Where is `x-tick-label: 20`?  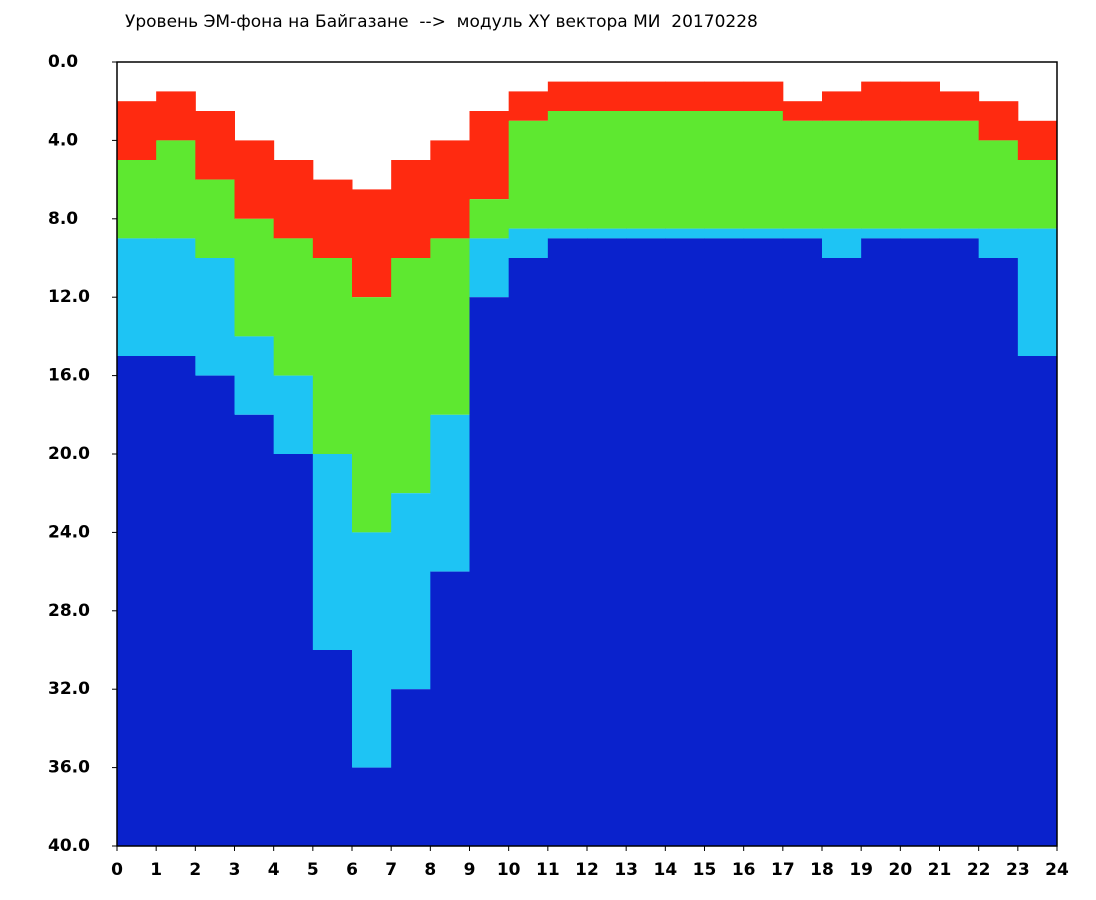
x-tick-label: 20 is located at coordinates (900, 870).